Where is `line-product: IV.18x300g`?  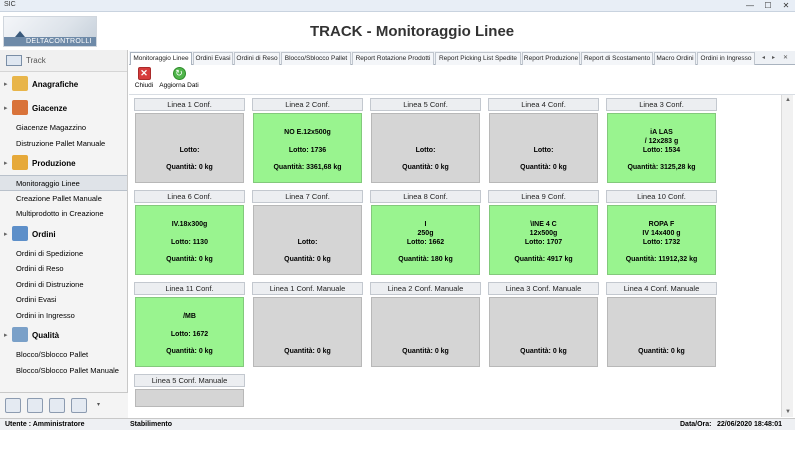 line-product: IV.18x300g is located at coordinates (189, 224).